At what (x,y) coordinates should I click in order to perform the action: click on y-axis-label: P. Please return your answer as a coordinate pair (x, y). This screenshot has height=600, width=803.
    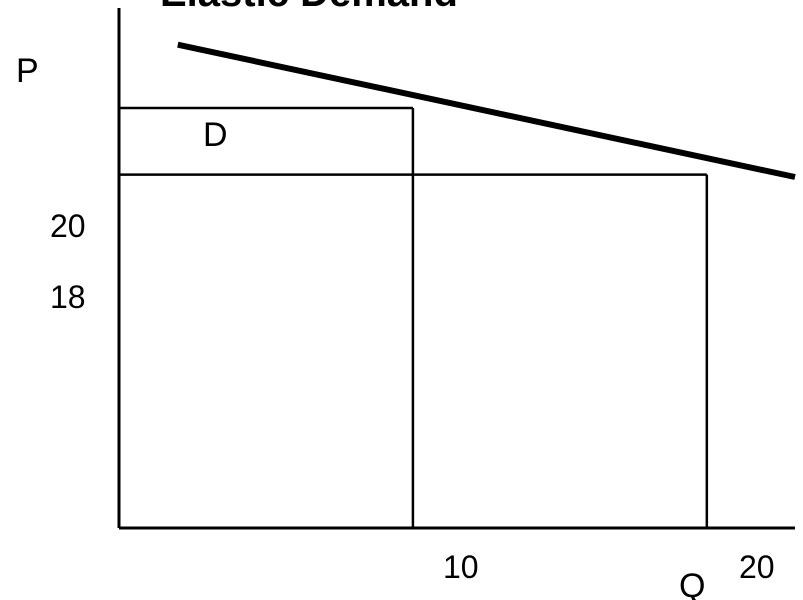
    Looking at the image, I should click on (27, 71).